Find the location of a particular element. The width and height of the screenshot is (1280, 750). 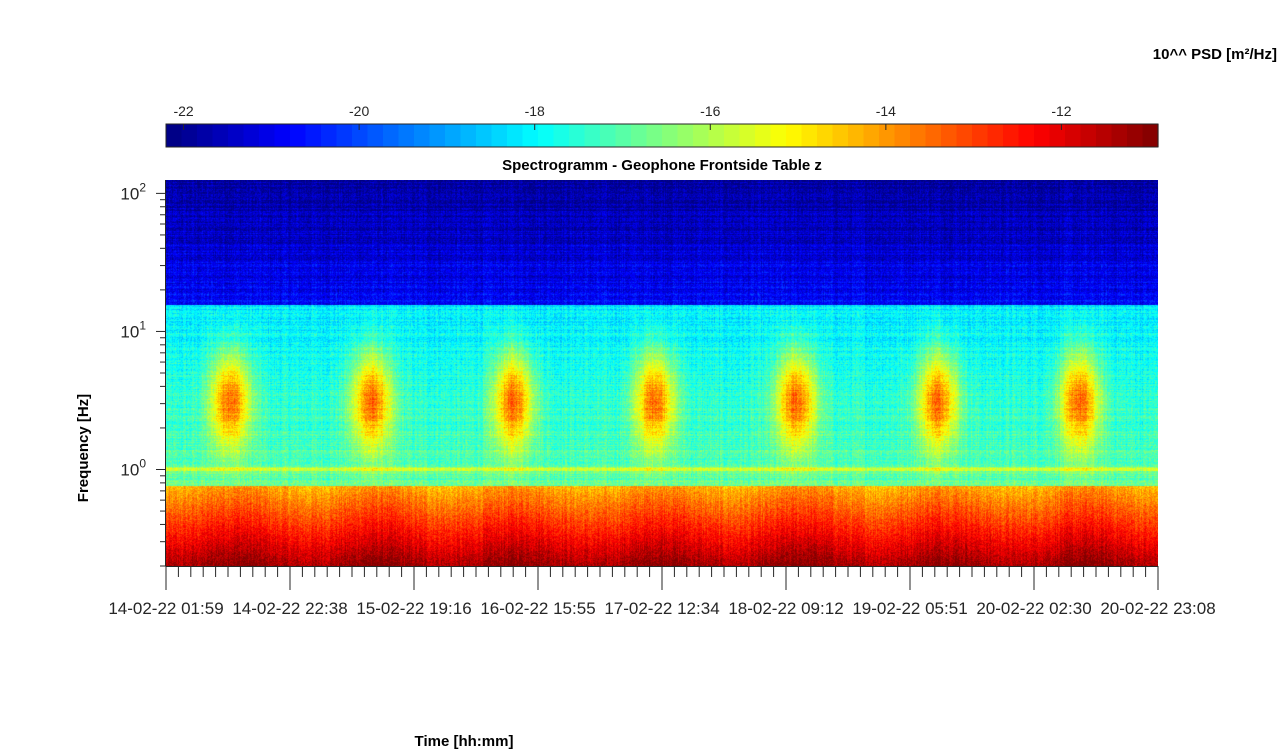

x-tick-label: 15-02-22 19:16 is located at coordinates (413, 608).